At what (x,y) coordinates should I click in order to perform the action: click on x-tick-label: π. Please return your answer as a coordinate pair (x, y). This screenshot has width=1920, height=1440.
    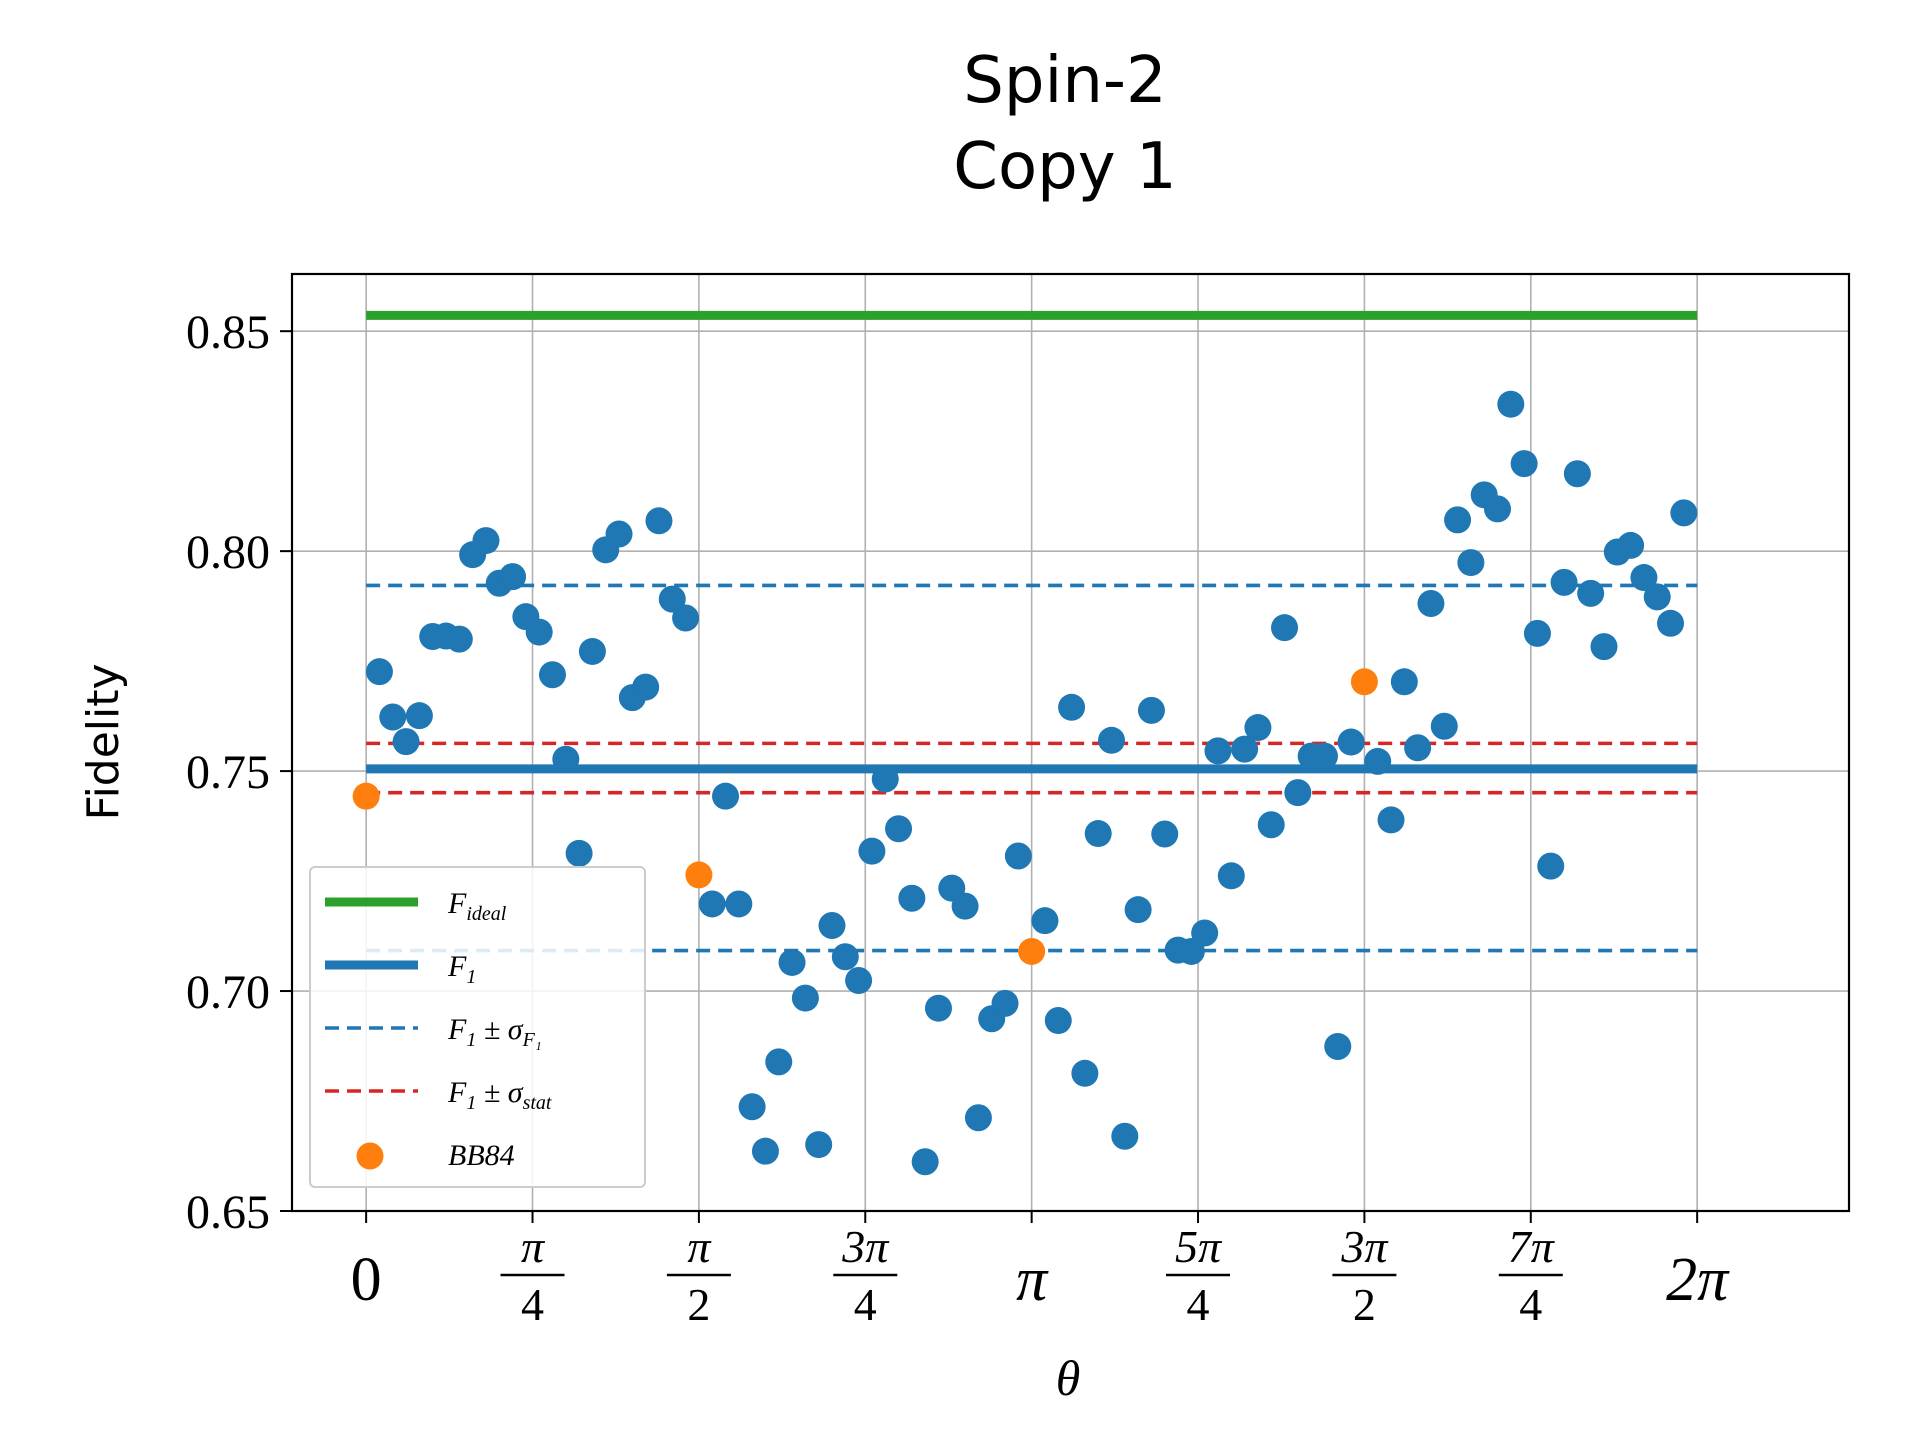
    Looking at the image, I should click on (1032, 1280).